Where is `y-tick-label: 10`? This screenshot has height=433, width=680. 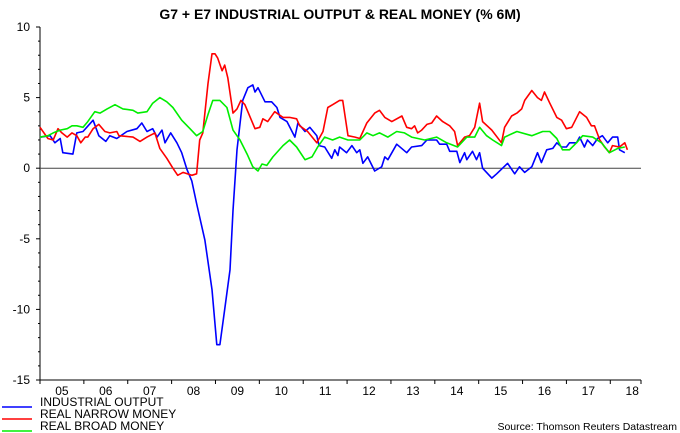 y-tick-label: 10 is located at coordinates (24, 27).